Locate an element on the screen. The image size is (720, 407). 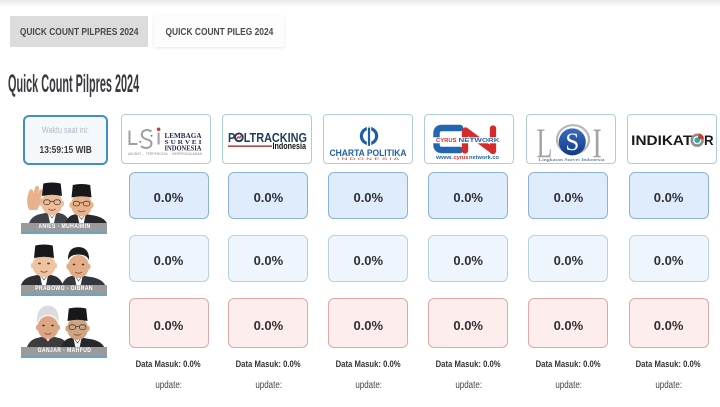
svg-text: L is located at coordinates (544, 141).